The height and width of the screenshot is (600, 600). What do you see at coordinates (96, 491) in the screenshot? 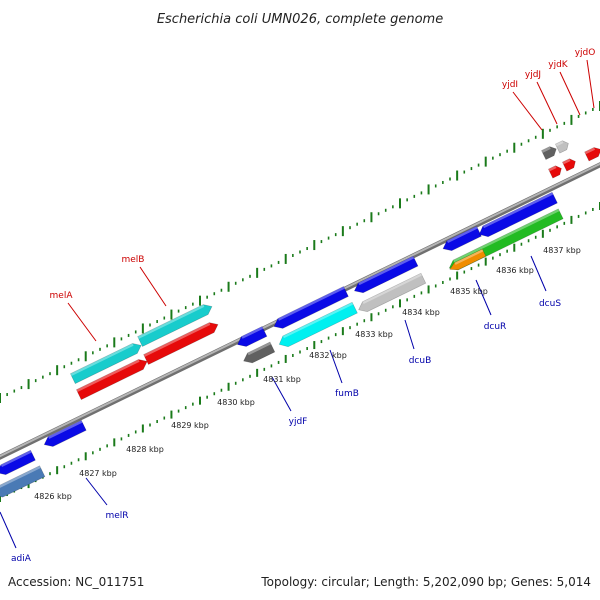
I see `melR-leader` at bounding box center [96, 491].